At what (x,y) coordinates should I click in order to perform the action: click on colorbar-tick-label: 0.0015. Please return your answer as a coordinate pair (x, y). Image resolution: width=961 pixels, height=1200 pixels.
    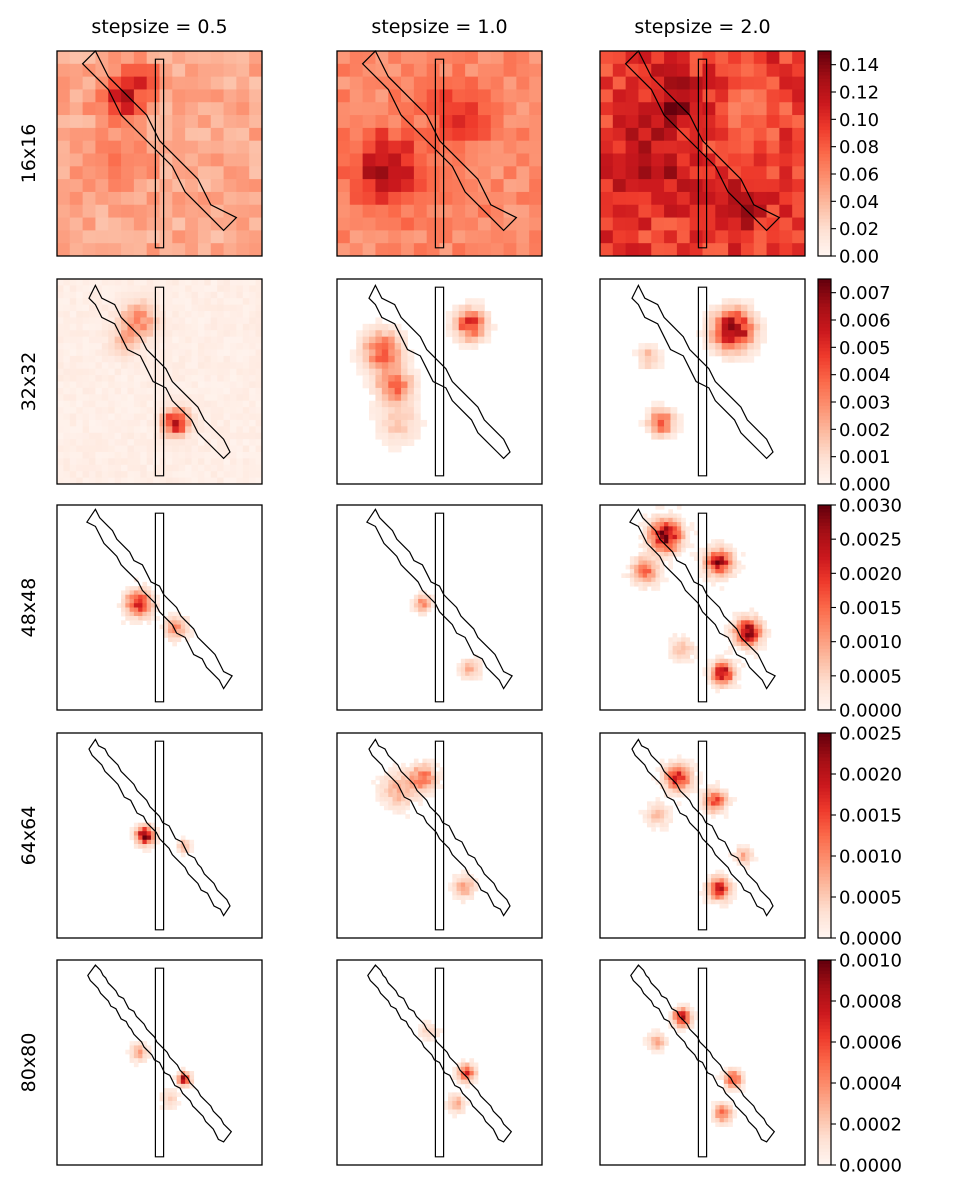
    Looking at the image, I should click on (870, 816).